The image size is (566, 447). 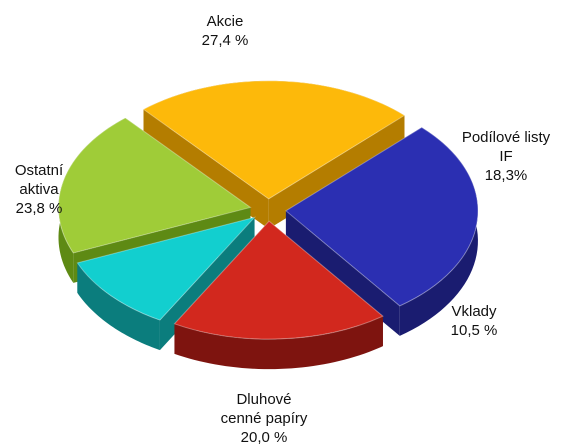 I want to click on slice-label-ostatni-aktiva-name-1: Ostatní, so click(x=39, y=170).